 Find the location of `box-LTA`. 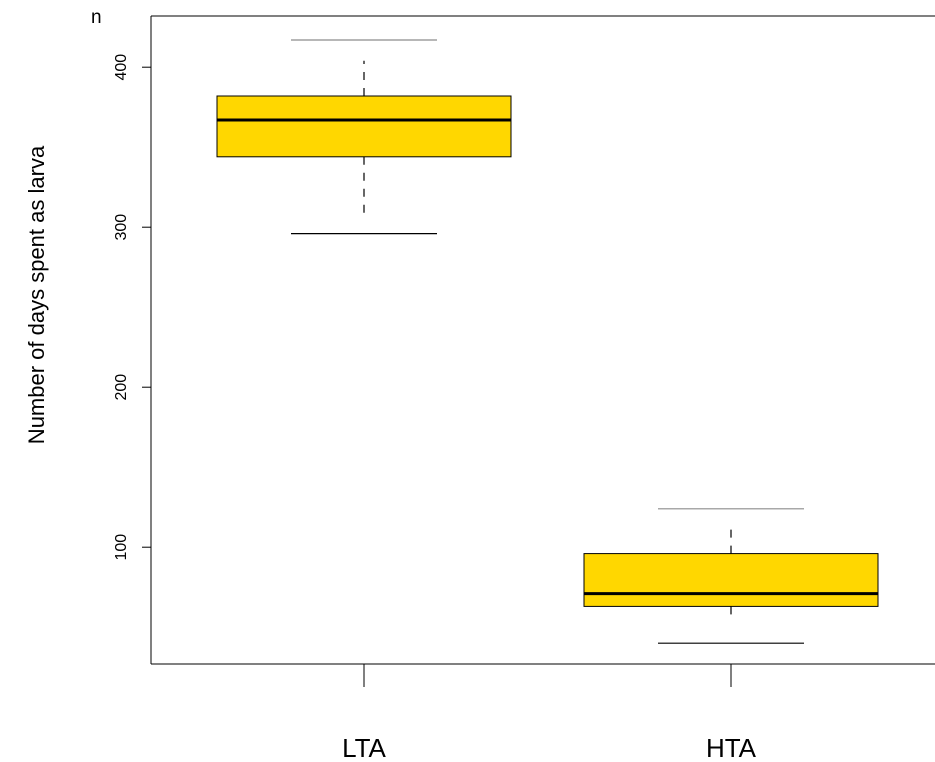

box-LTA is located at coordinates (364, 137).